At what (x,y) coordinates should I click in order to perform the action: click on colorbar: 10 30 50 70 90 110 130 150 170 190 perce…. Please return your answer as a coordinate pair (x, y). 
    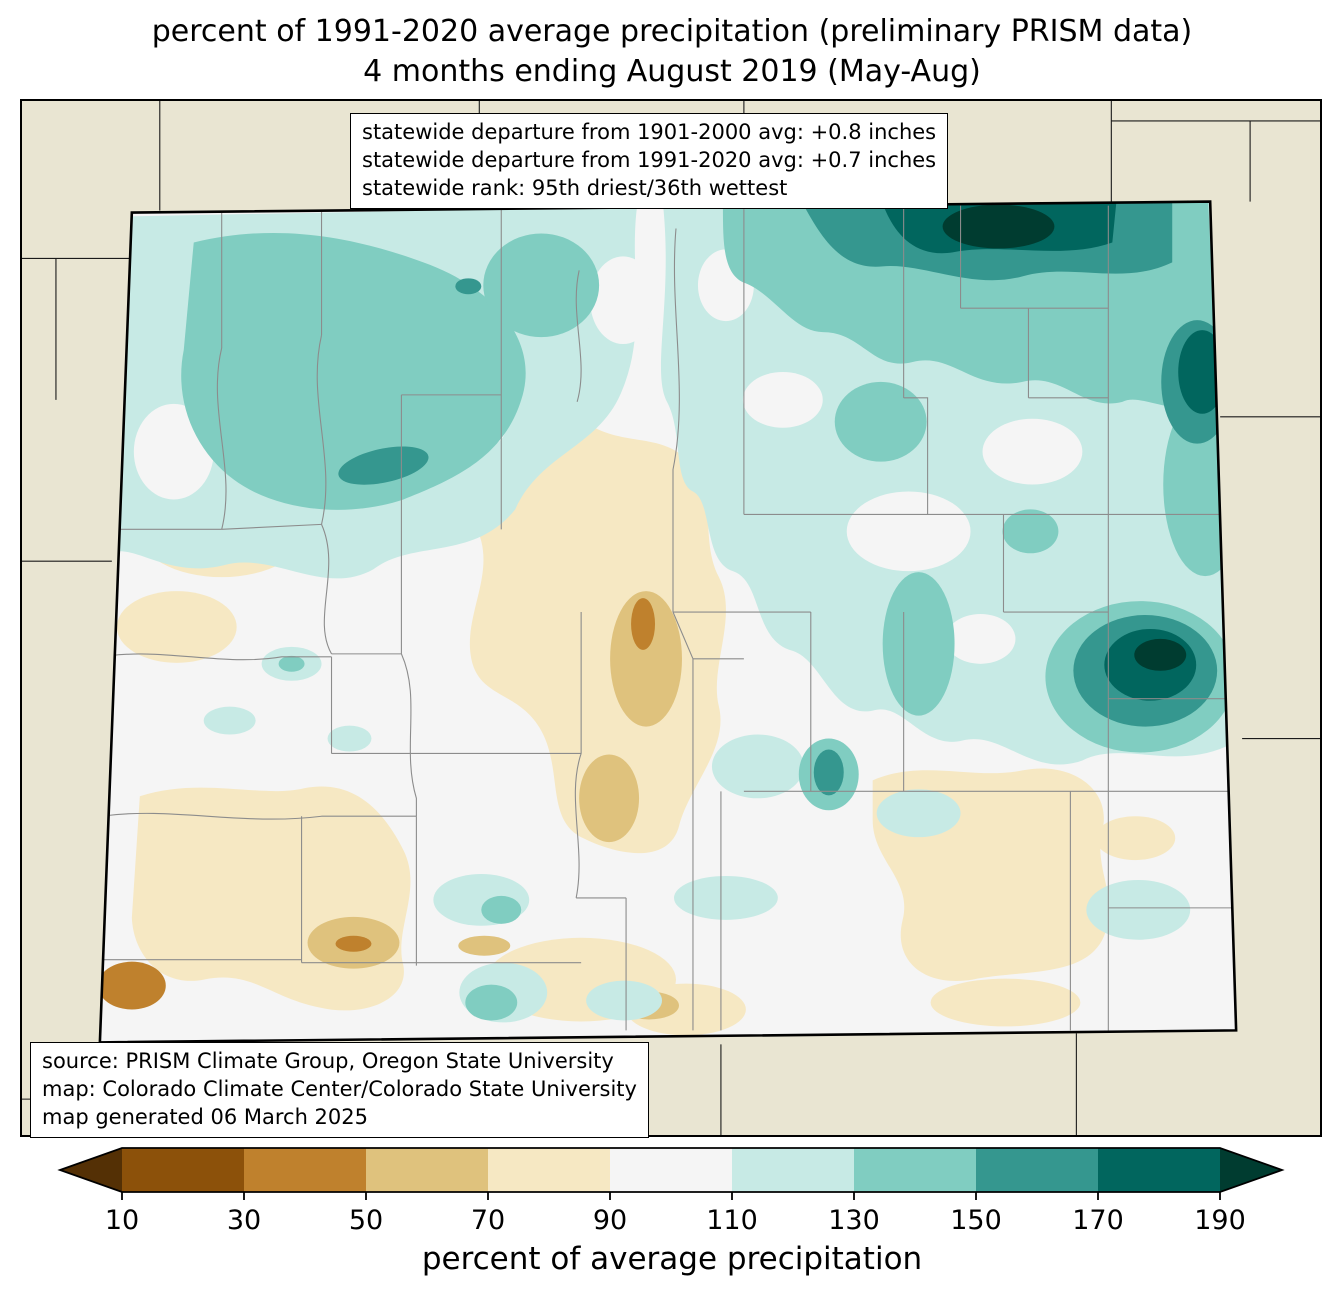
    Looking at the image, I should click on (672, 1211).